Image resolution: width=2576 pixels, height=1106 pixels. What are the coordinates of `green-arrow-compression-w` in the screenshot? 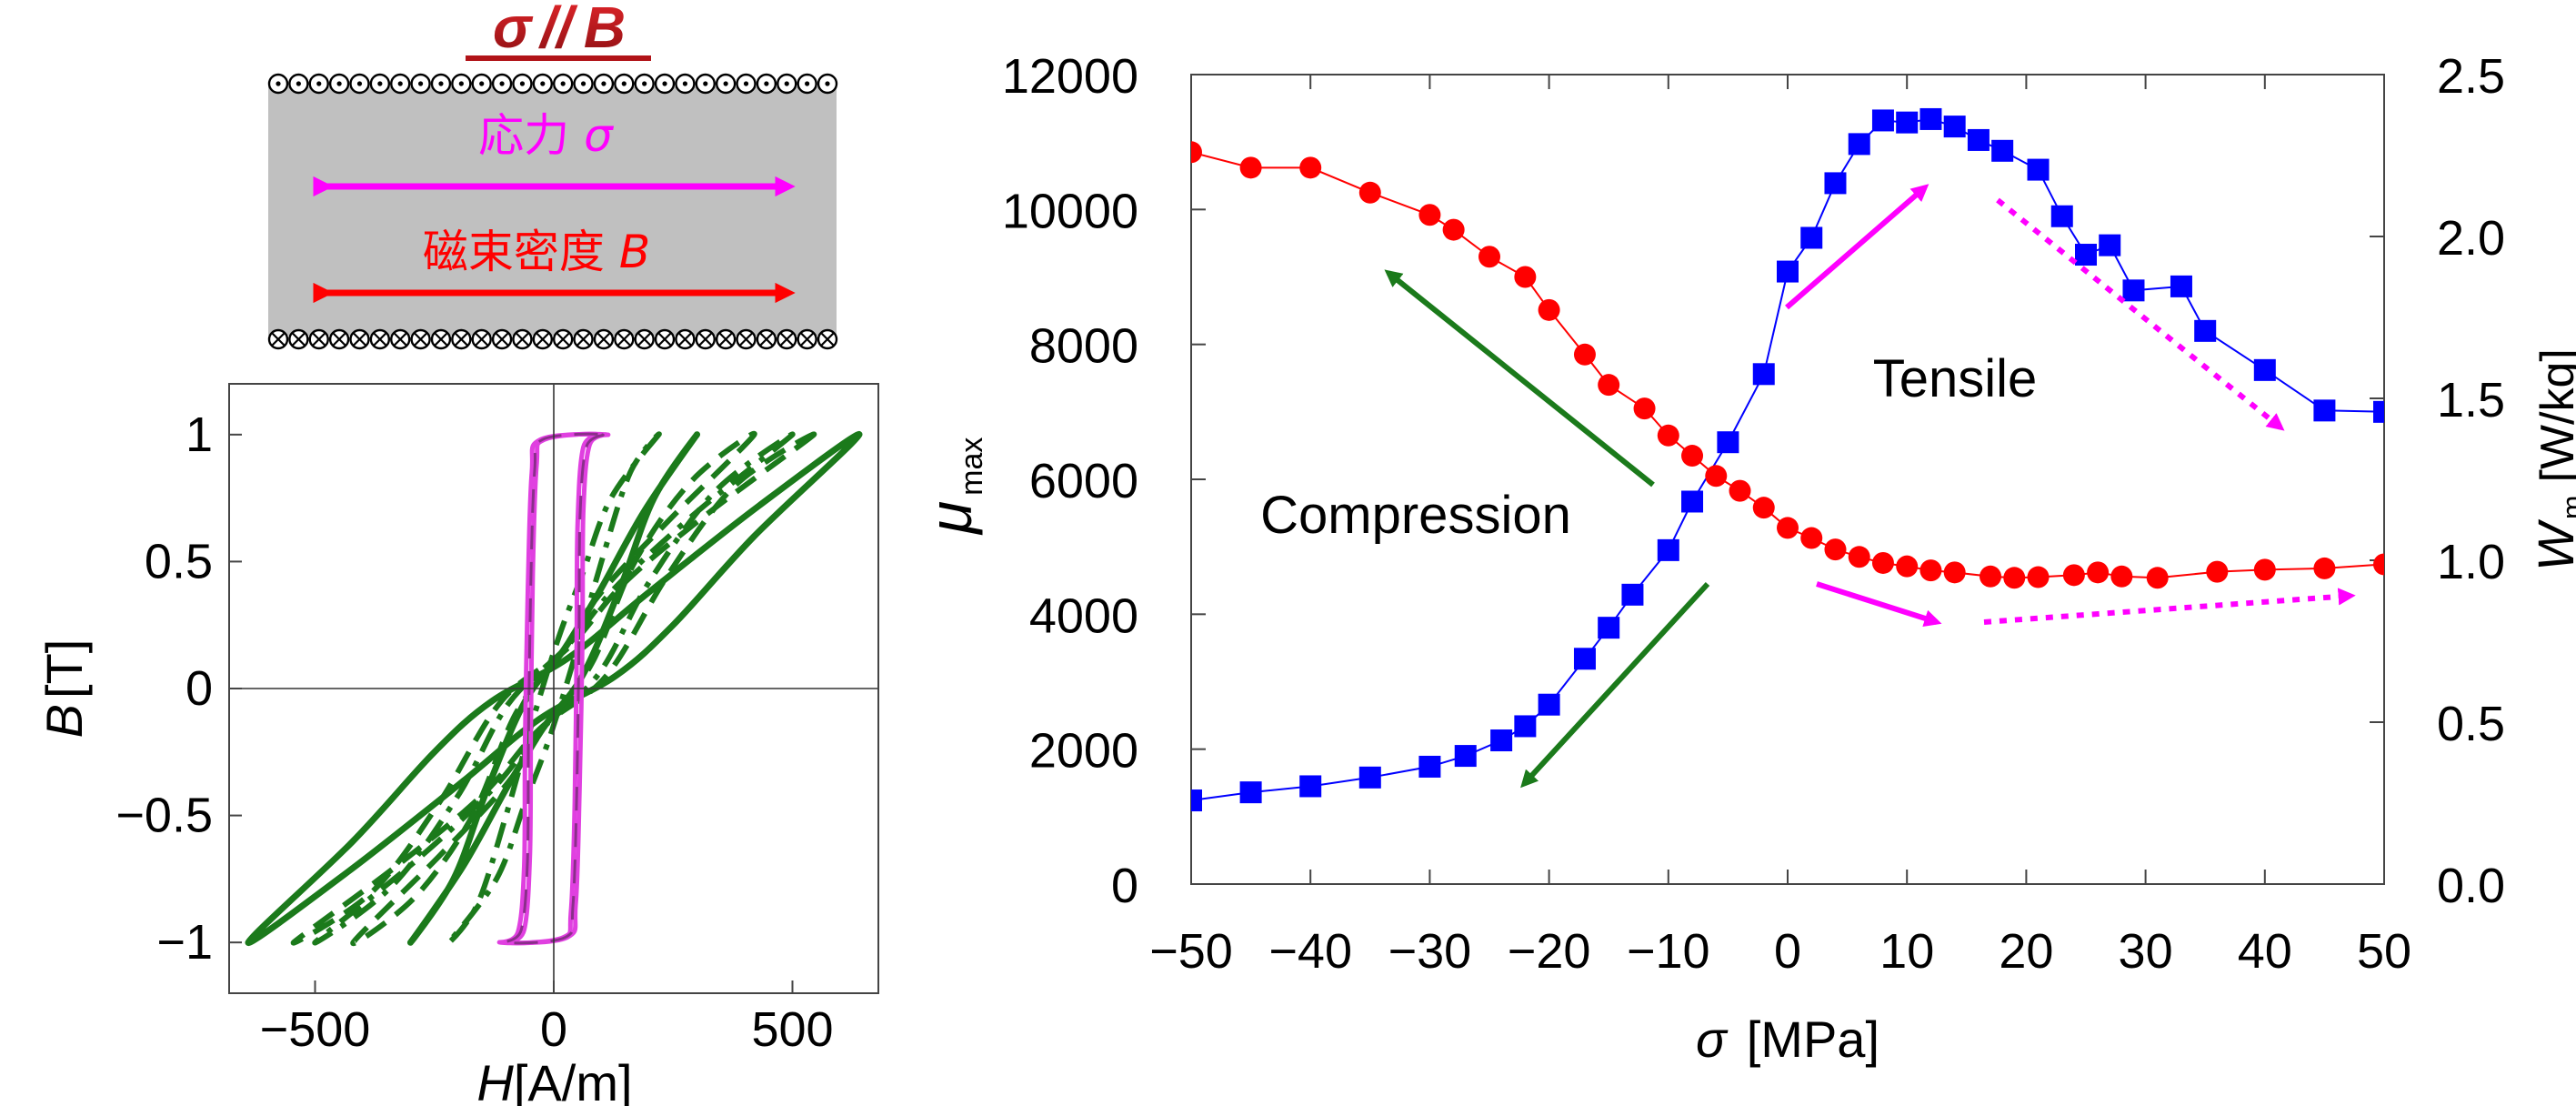 It's located at (1615, 685).